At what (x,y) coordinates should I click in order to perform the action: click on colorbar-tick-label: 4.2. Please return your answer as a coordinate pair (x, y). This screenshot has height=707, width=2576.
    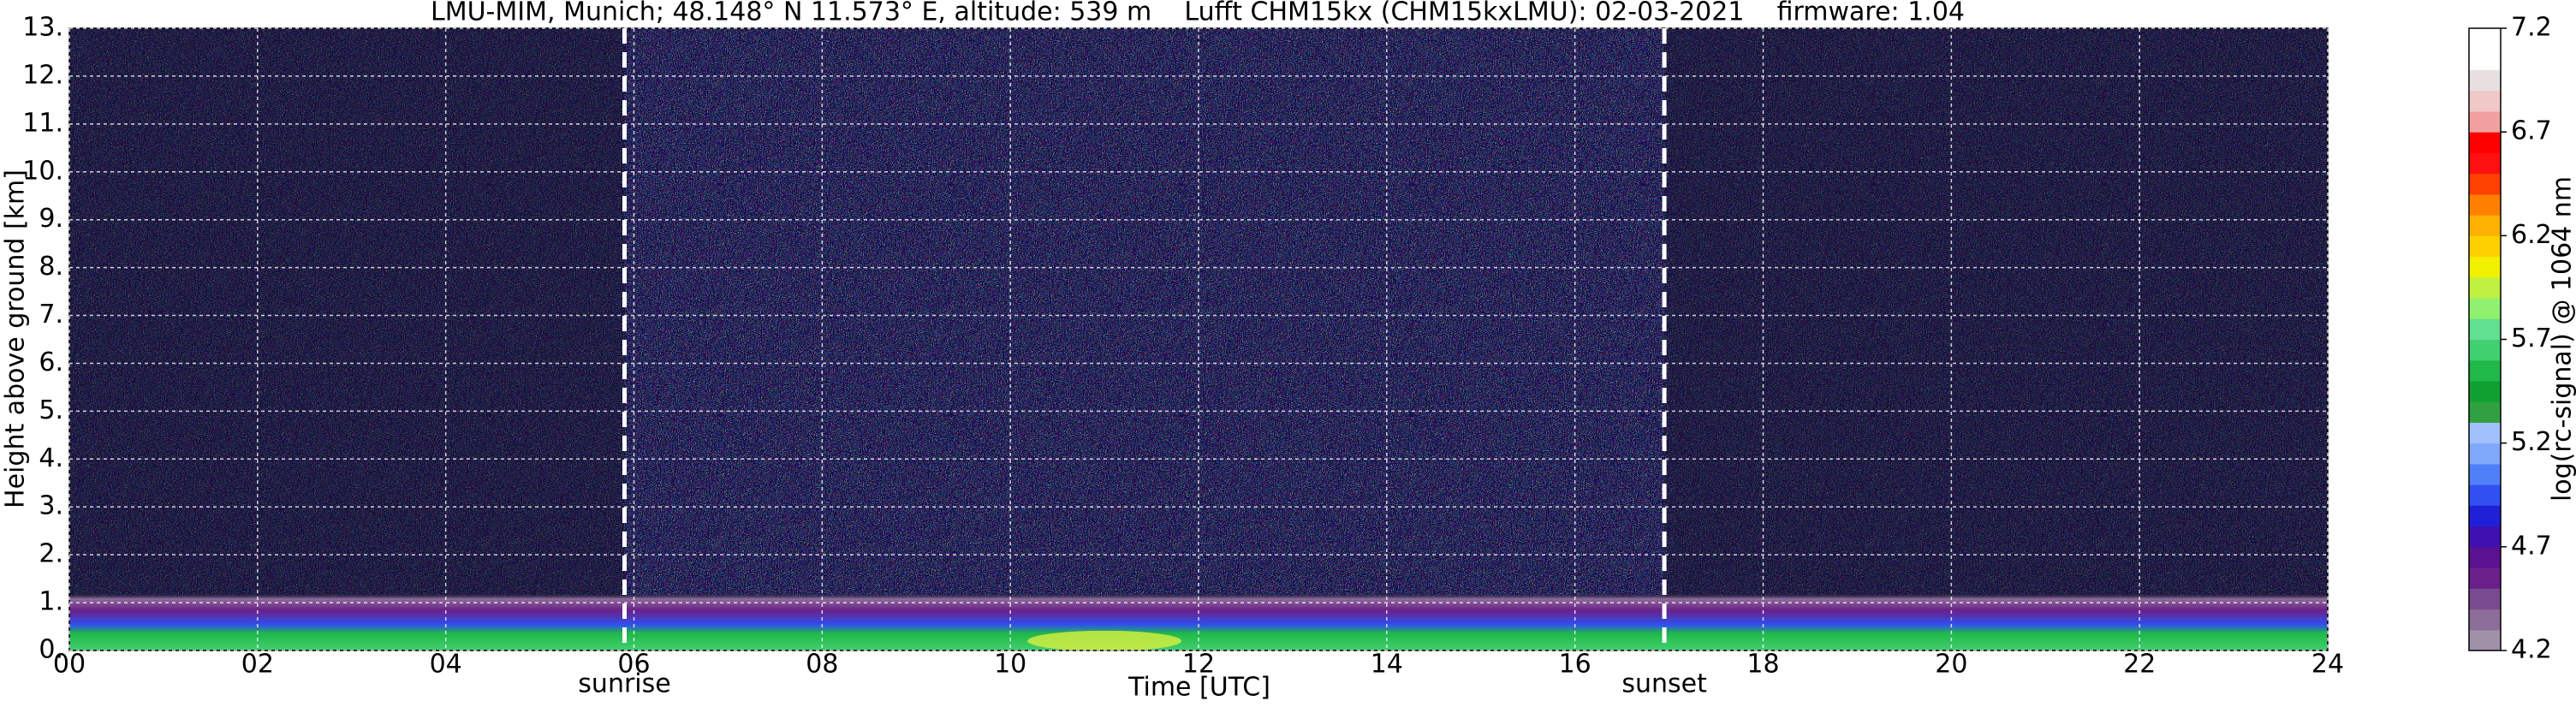
    Looking at the image, I should click on (2532, 650).